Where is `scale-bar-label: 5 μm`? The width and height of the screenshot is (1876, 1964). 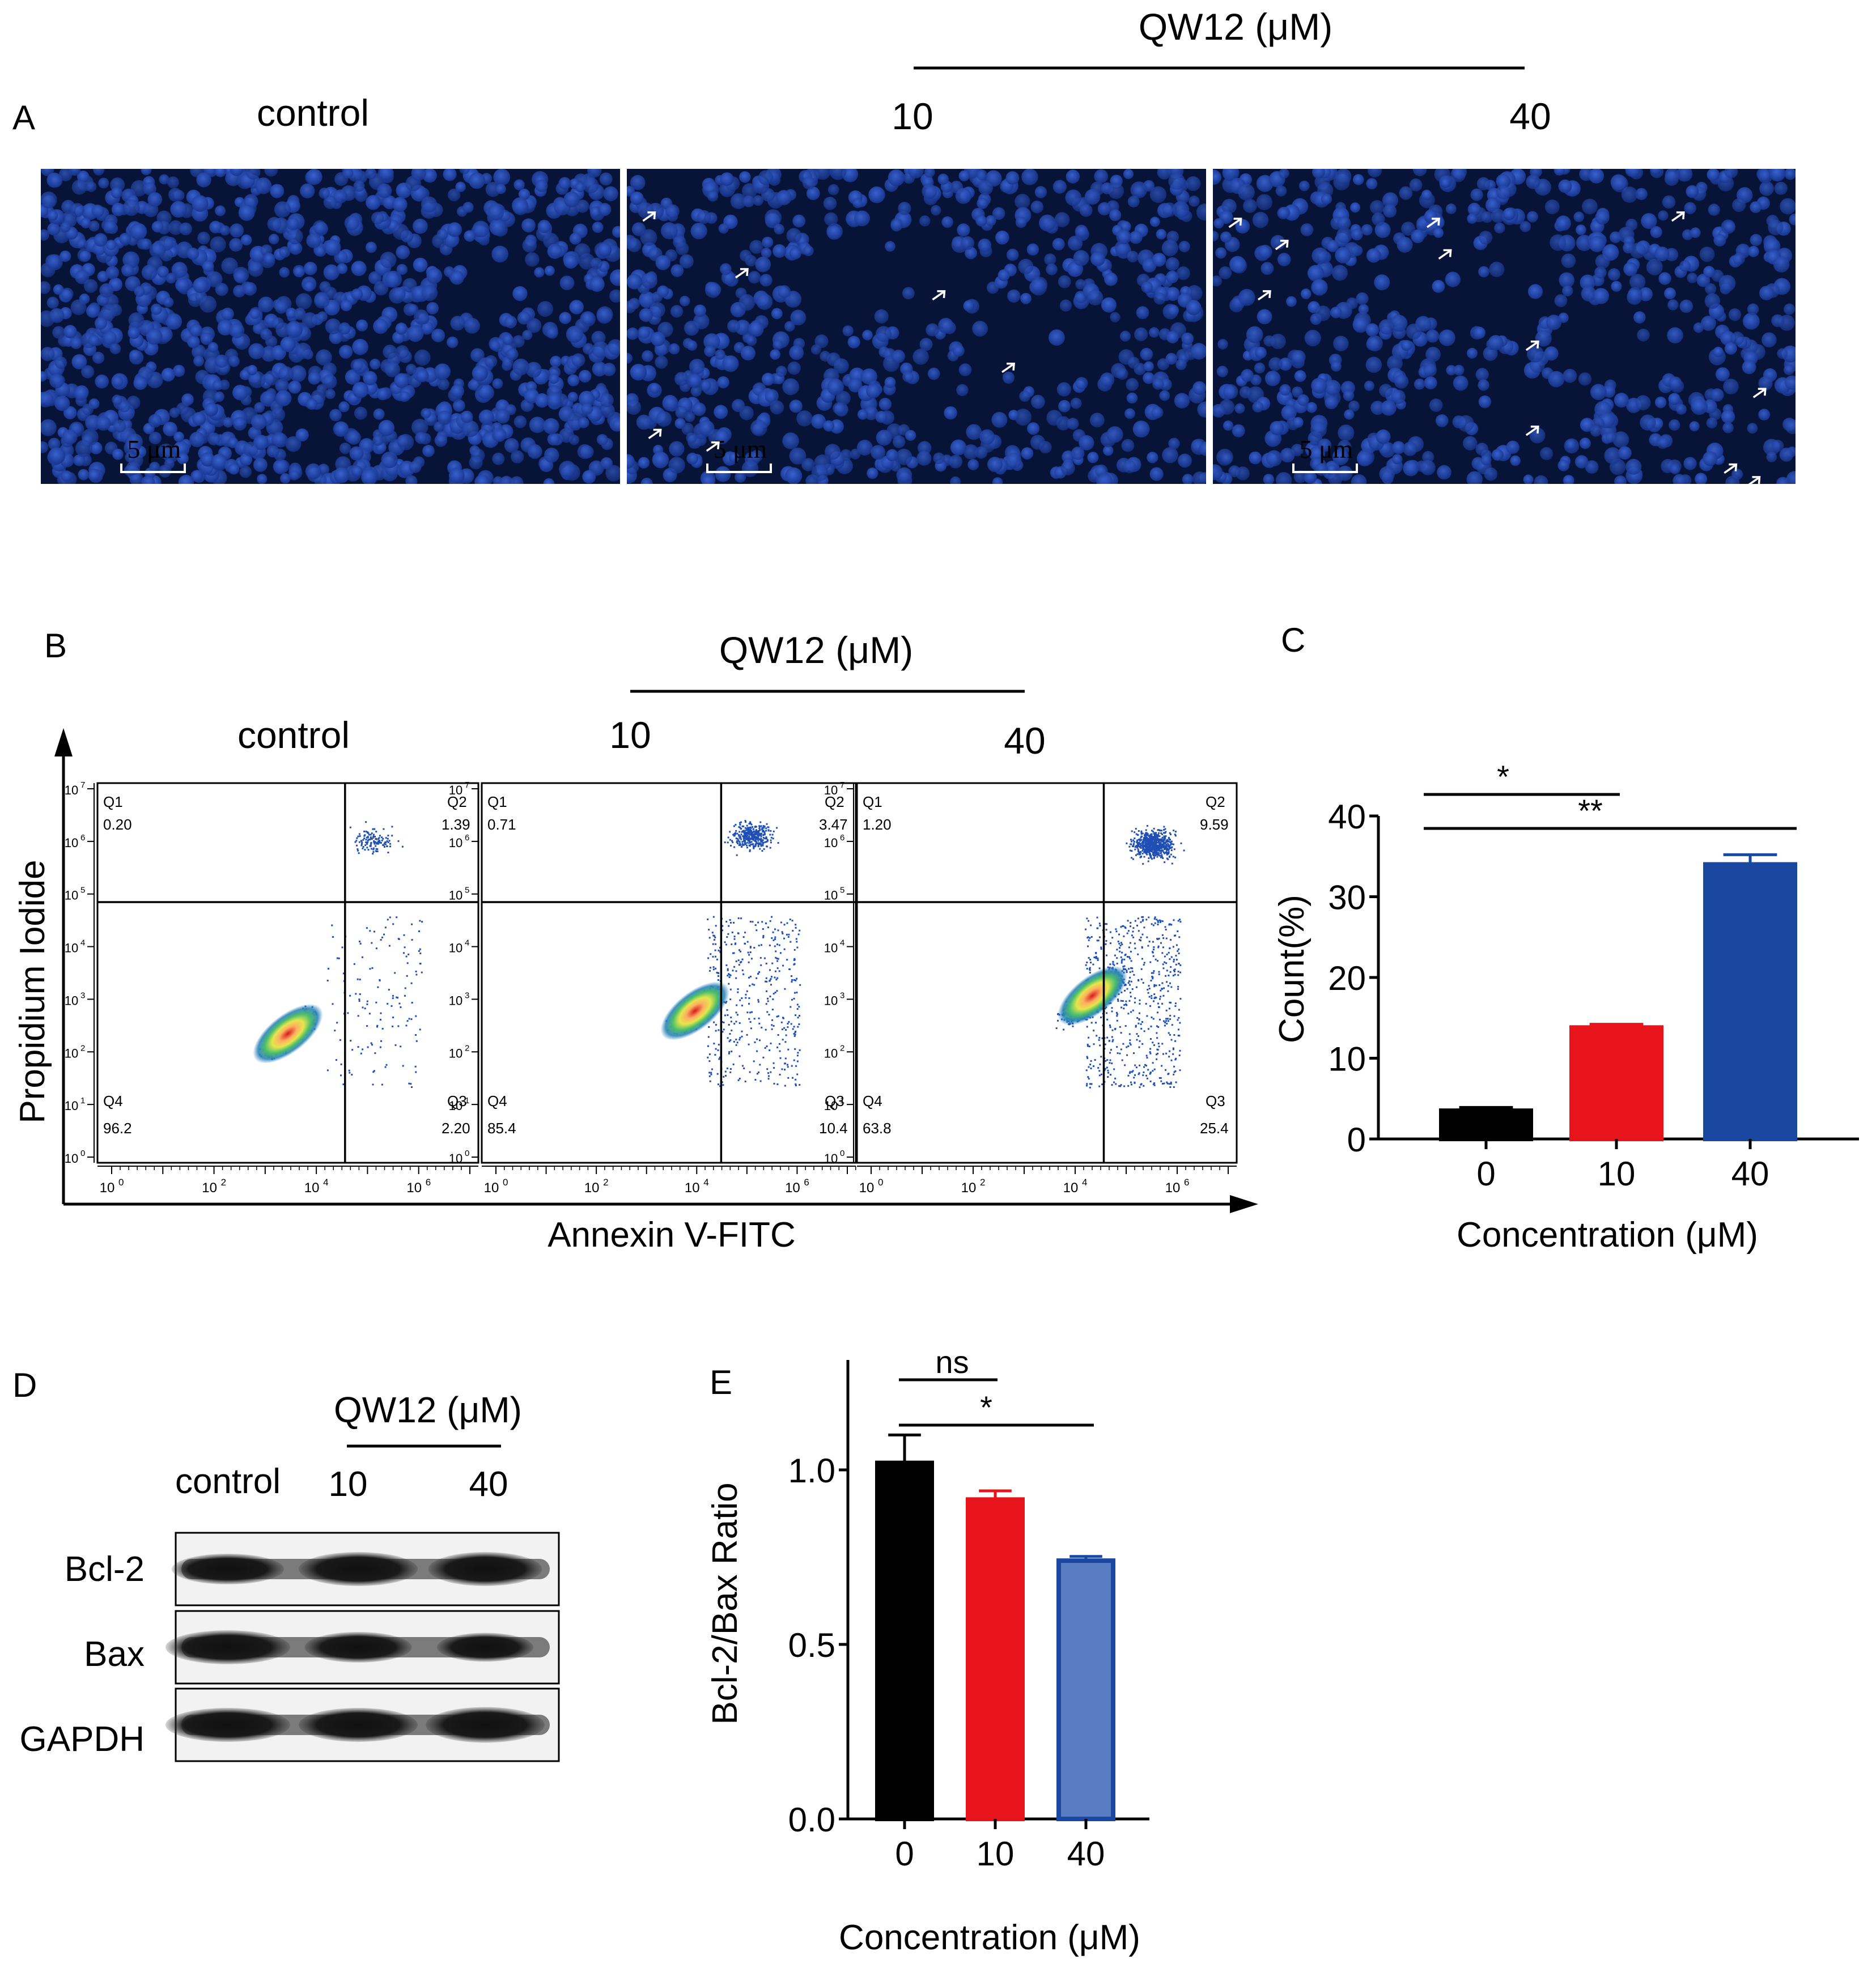 scale-bar-label: 5 μm is located at coordinates (740, 449).